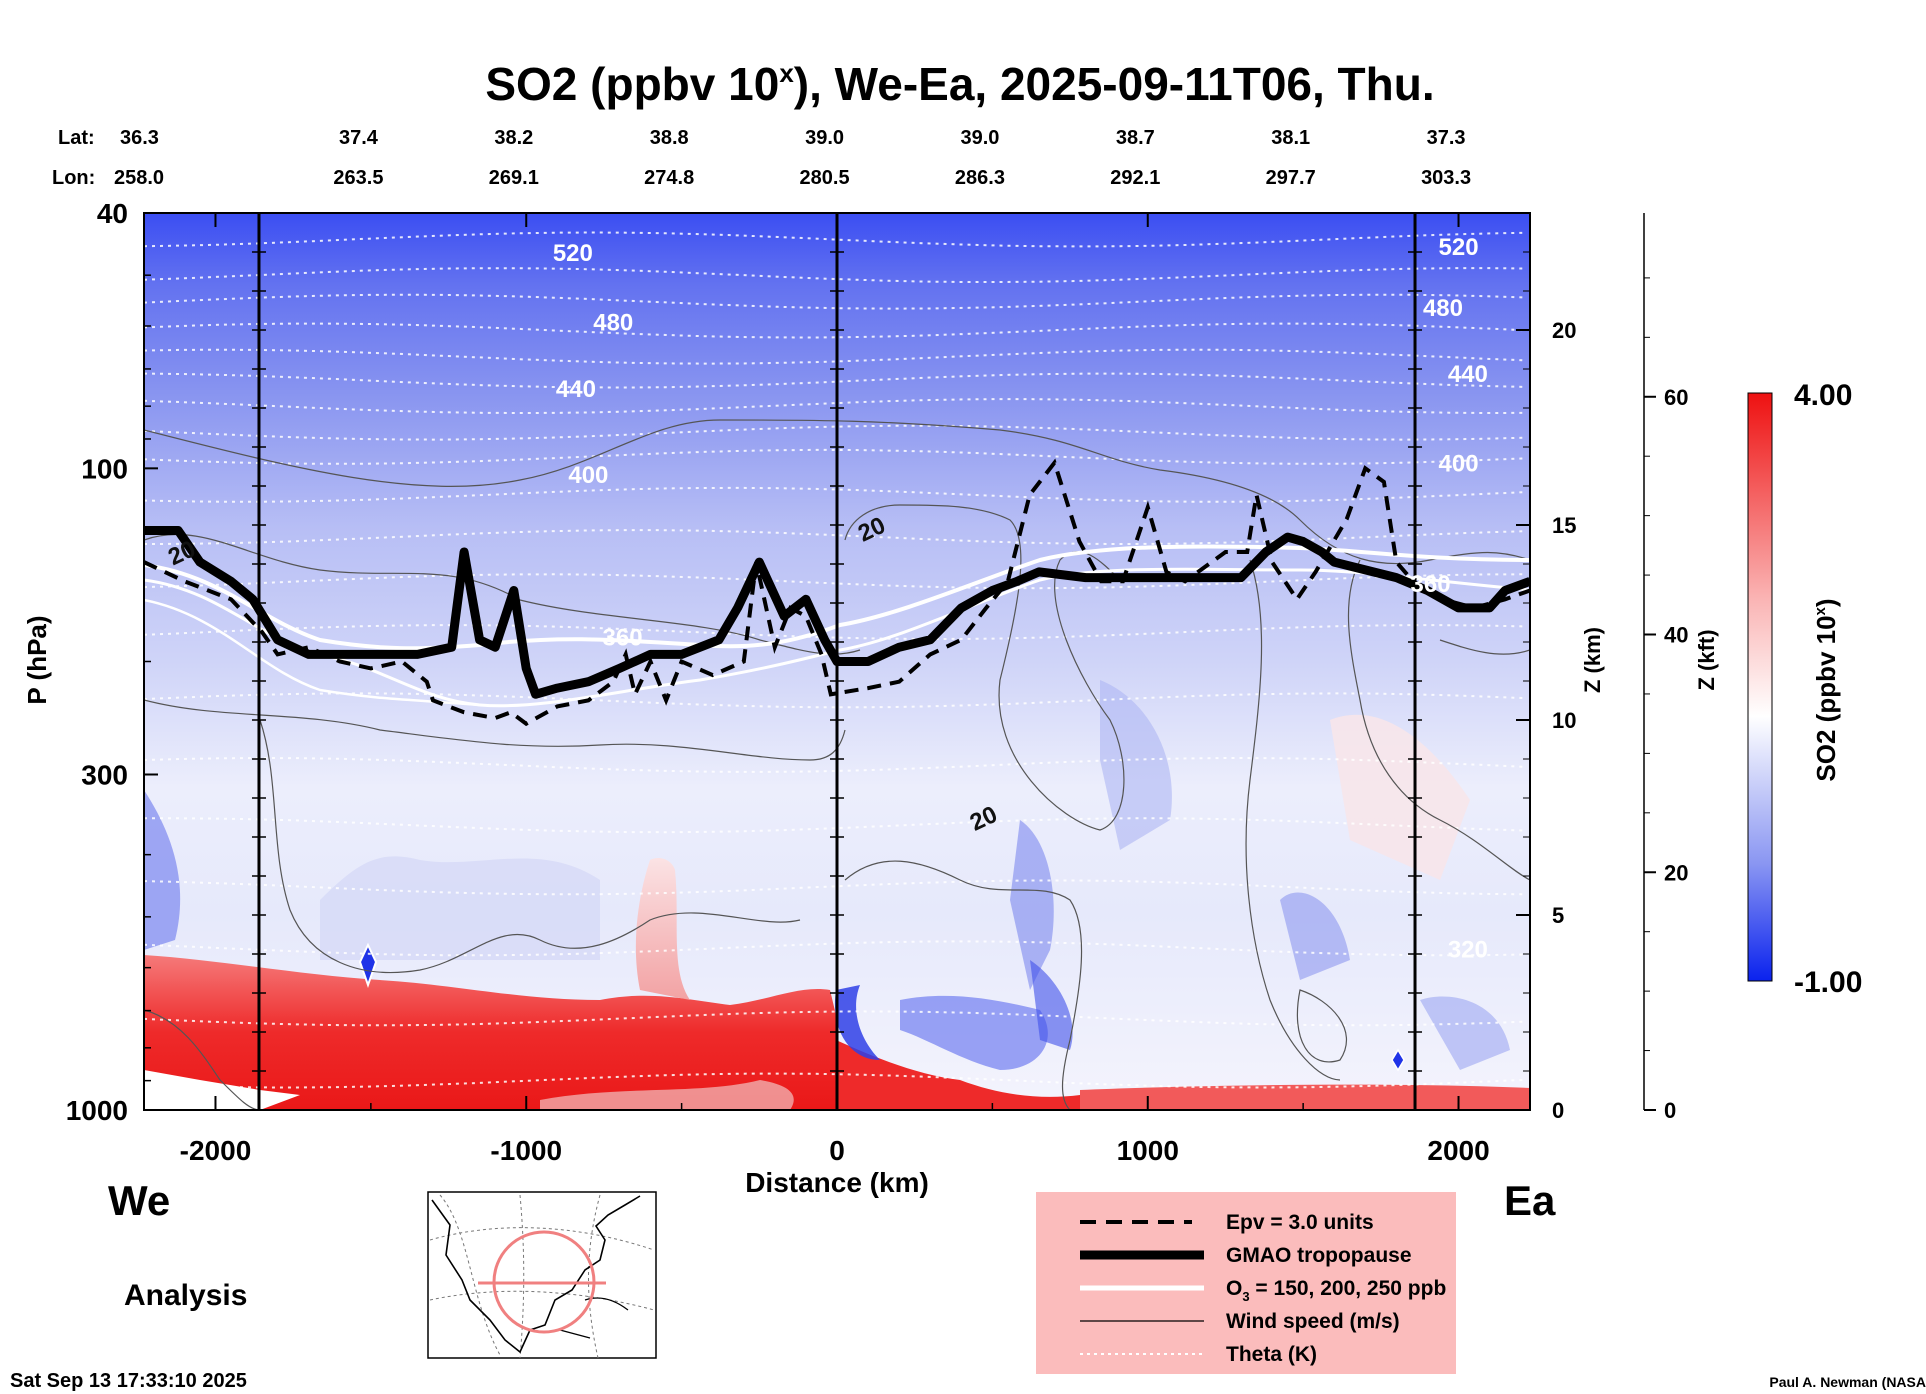  Describe the element at coordinates (1564, 330) in the screenshot. I see `z-km-tick-label: 20` at that location.